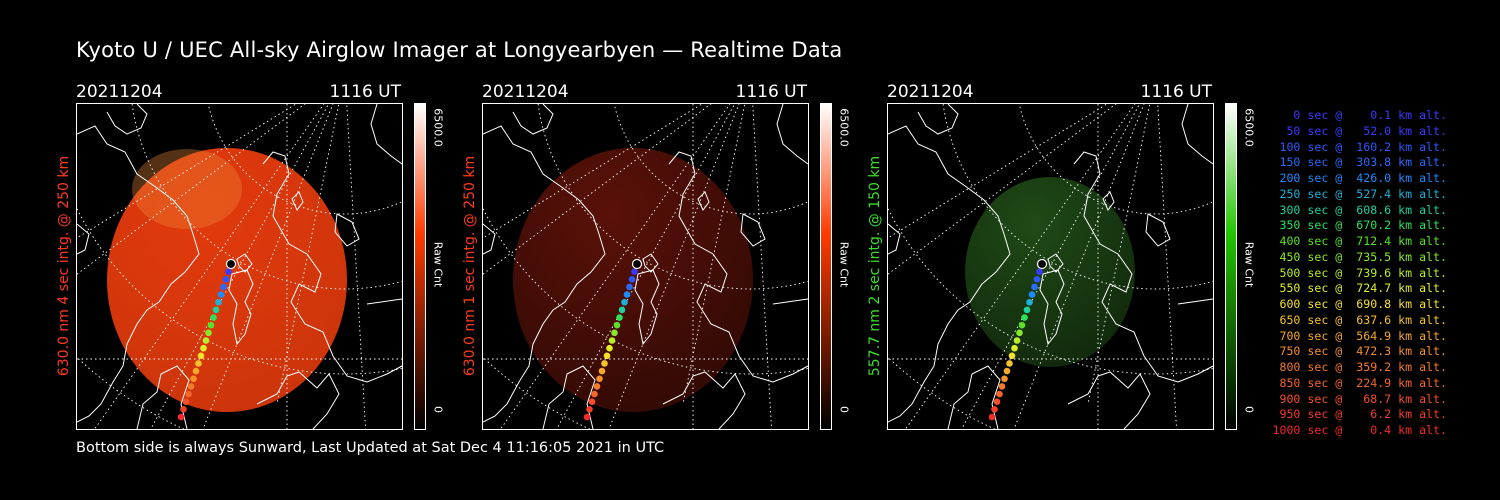 The width and height of the screenshot is (1500, 500). Describe the element at coordinates (1363, 414) in the screenshot. I see `legend-row: 950 sec @ 6.2 km alt.` at that location.